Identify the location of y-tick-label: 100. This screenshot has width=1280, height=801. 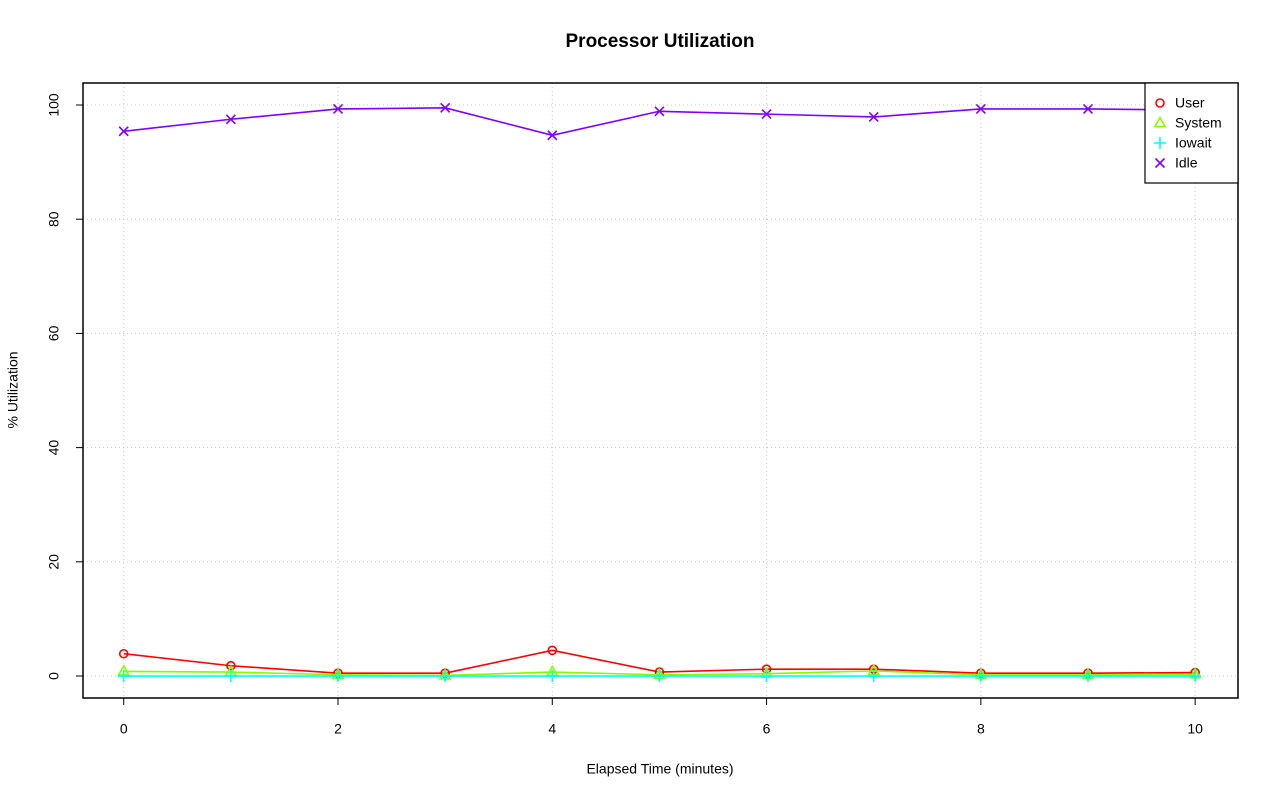
(54, 105).